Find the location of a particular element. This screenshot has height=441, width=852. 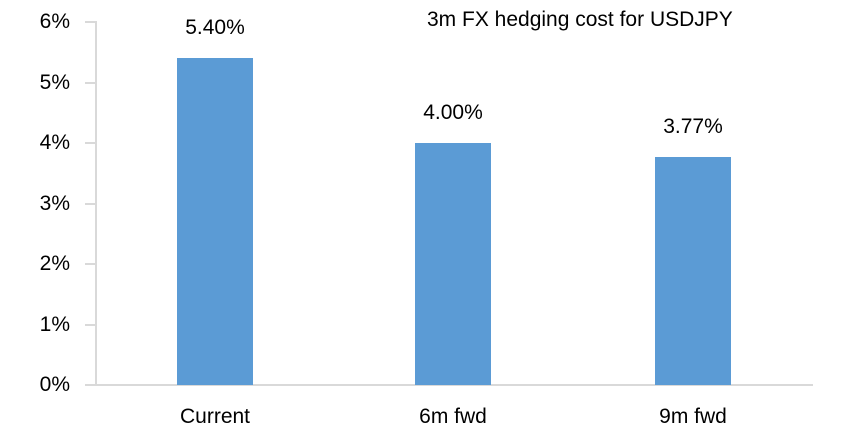

y-tick-label: 3% is located at coordinates (54, 203).